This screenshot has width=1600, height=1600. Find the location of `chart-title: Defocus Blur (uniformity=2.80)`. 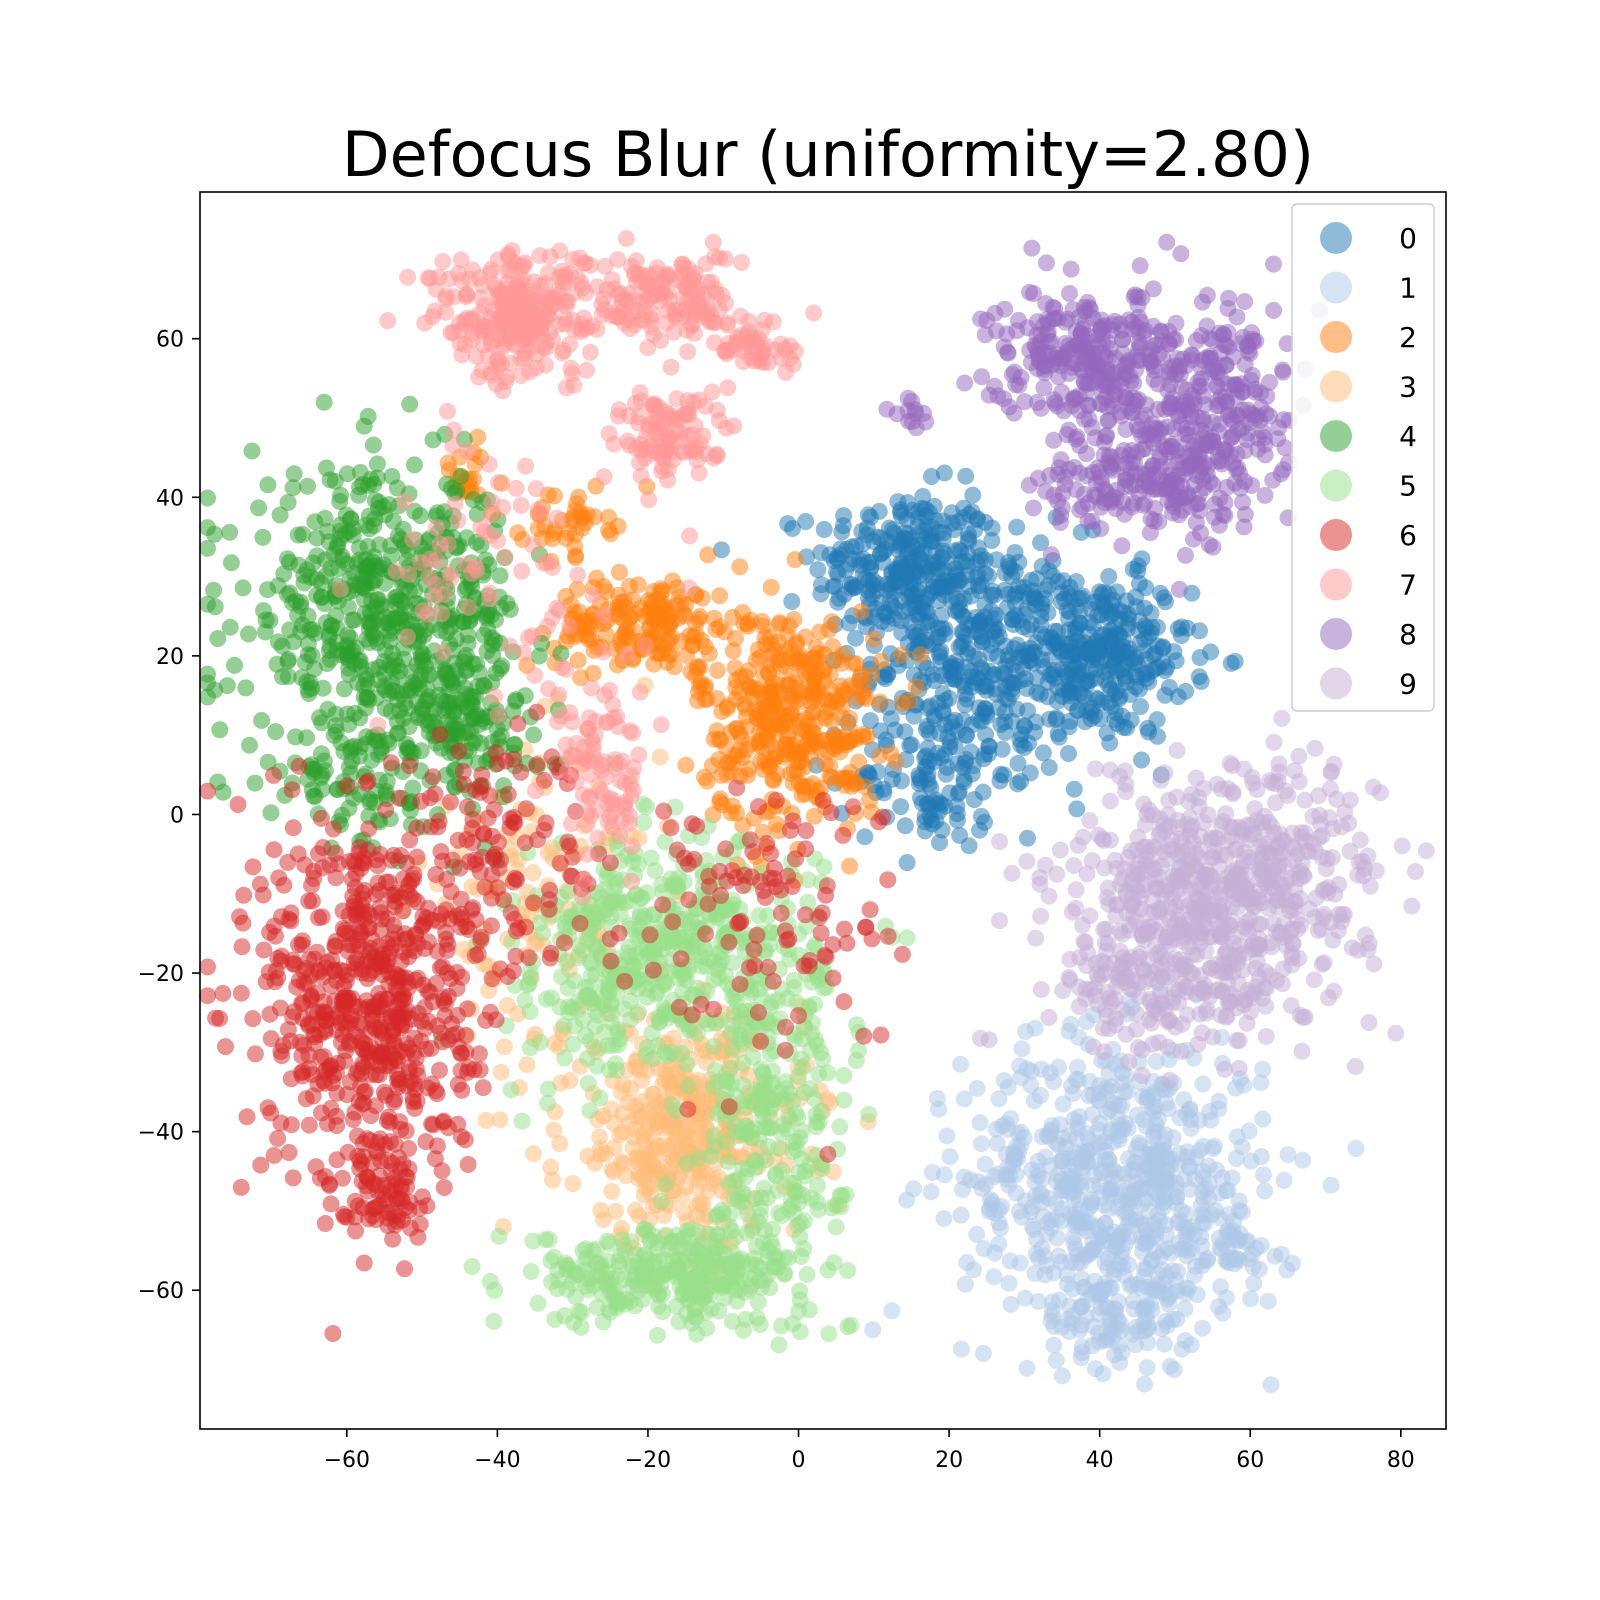

chart-title: Defocus Blur (uniformity=2.80) is located at coordinates (828, 154).